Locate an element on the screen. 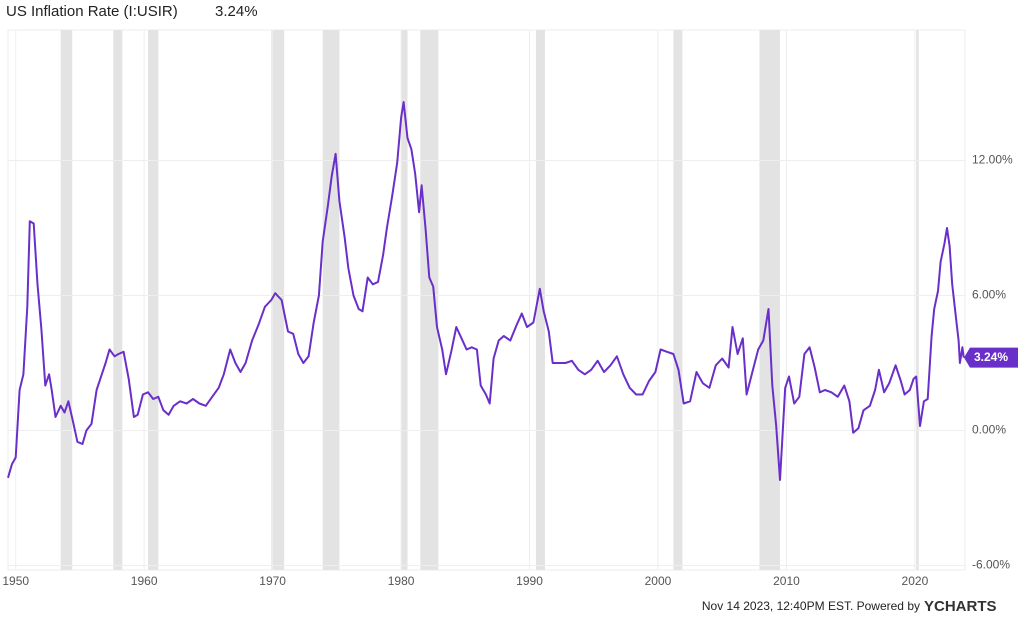 This screenshot has width=1024, height=618. footer: Nov 14 2023, 12:40PM EST. Powered by is located at coordinates (811, 606).